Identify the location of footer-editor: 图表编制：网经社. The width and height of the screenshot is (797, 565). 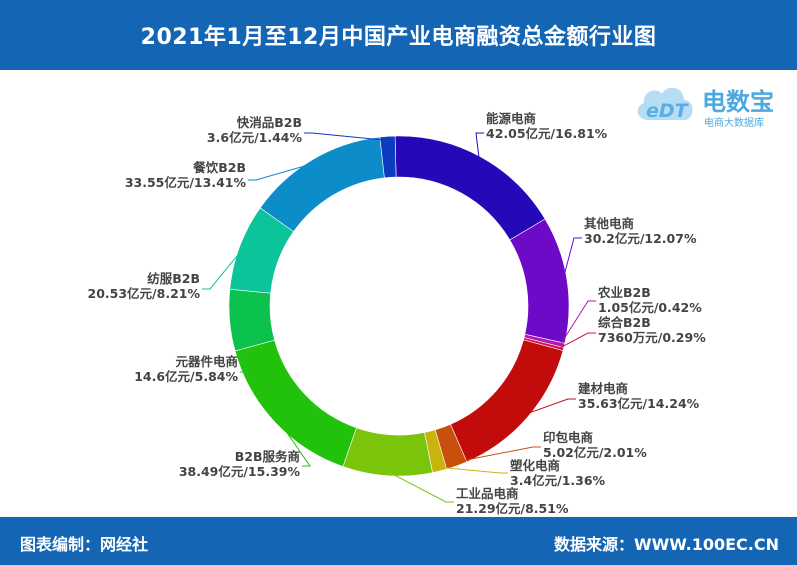
(84, 544).